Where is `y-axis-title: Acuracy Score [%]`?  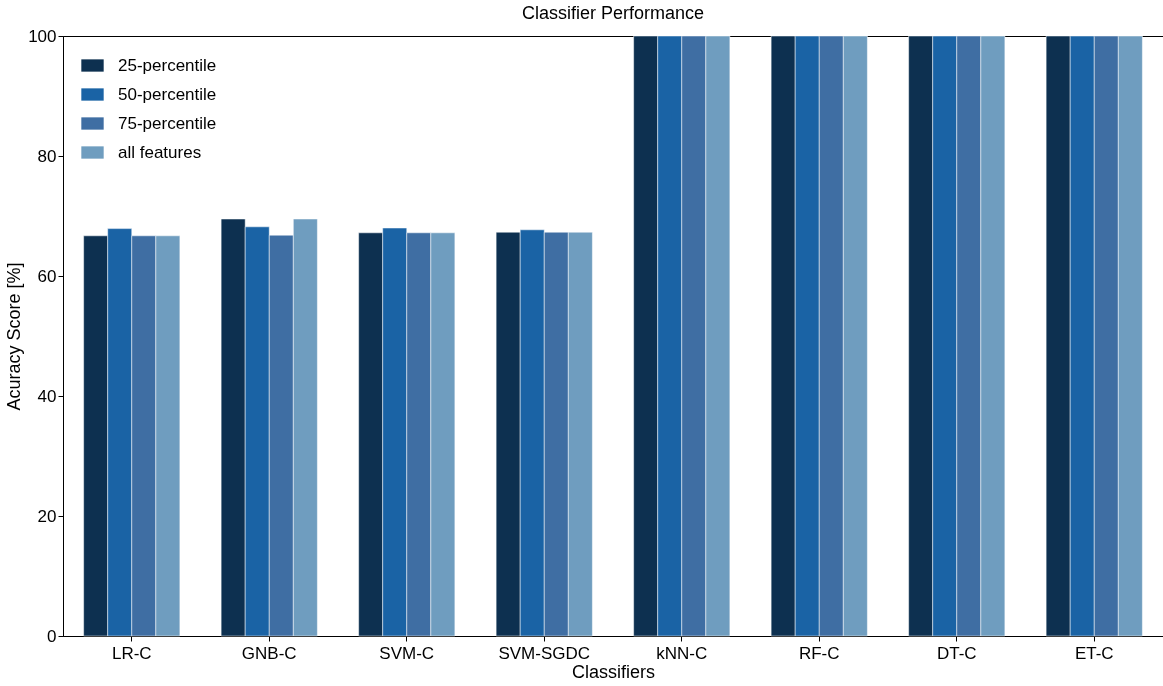 y-axis-title: Acuracy Score [%] is located at coordinates (14, 336).